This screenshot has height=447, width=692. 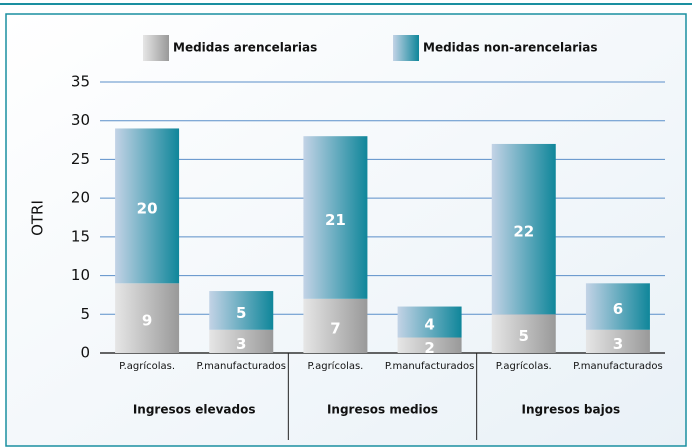 What do you see at coordinates (523, 232) in the screenshot?
I see `value-label: 22` at bounding box center [523, 232].